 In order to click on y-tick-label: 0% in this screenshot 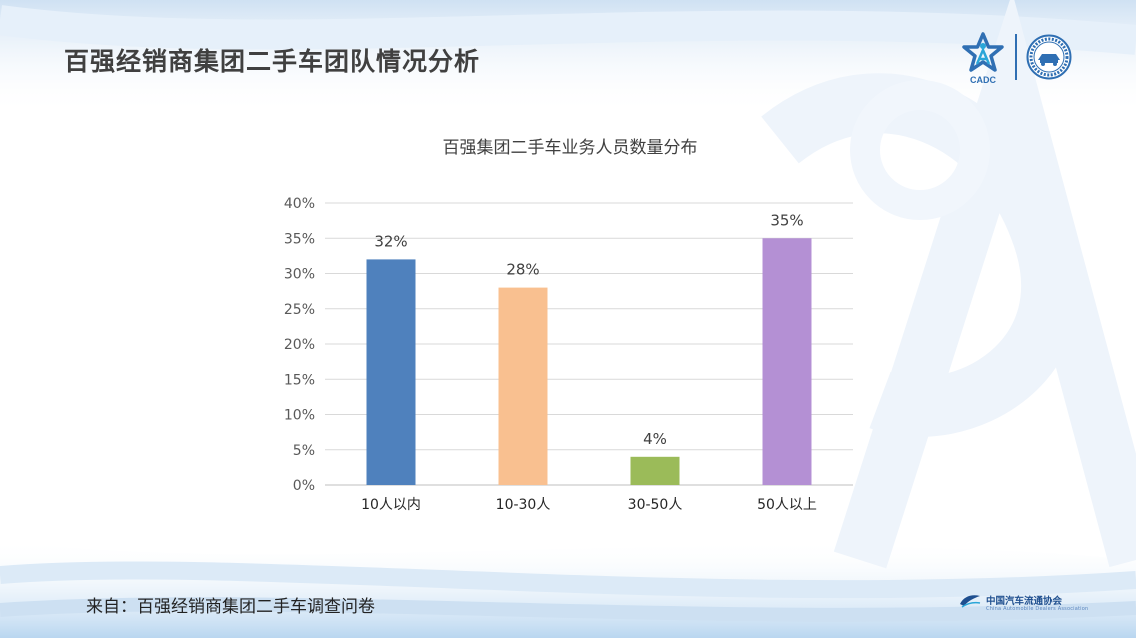, I will do `click(304, 486)`.